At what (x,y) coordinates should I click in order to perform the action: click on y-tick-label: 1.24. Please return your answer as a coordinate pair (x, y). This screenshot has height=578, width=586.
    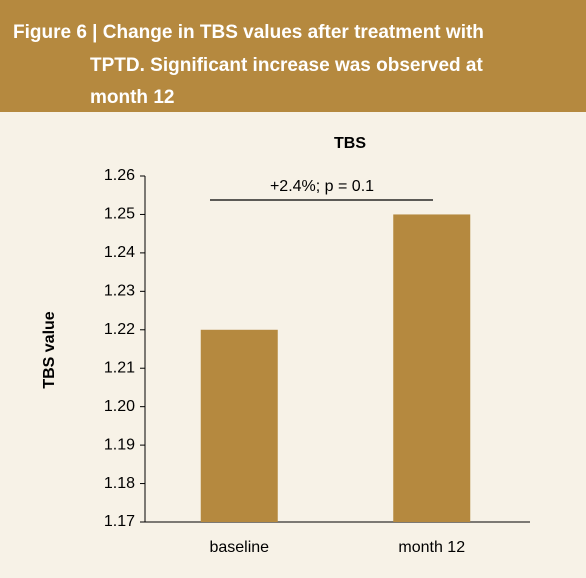
    Looking at the image, I should click on (119, 252).